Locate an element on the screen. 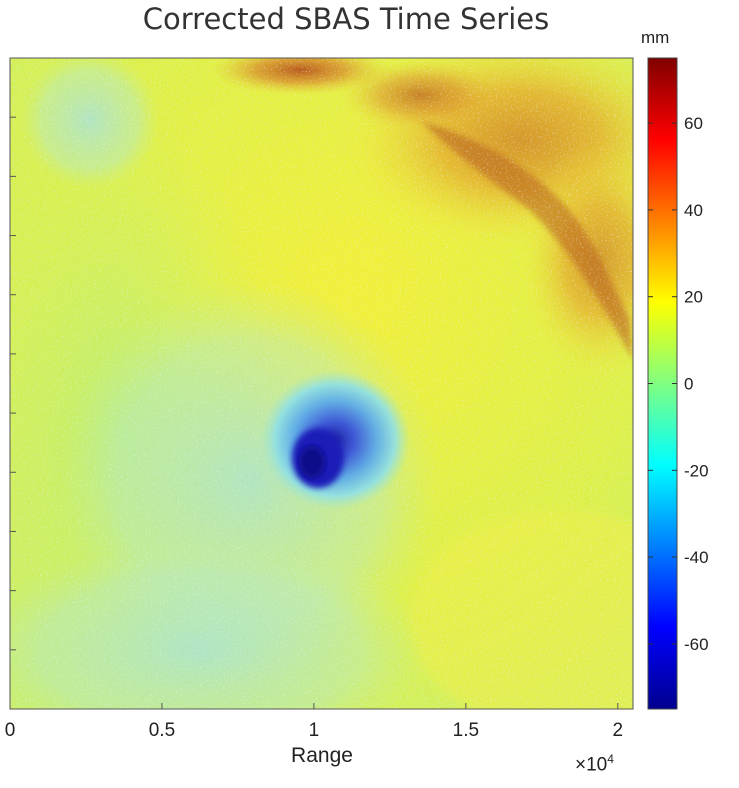 This screenshot has width=739, height=788. x-tick-label: 0.5 is located at coordinates (162, 730).